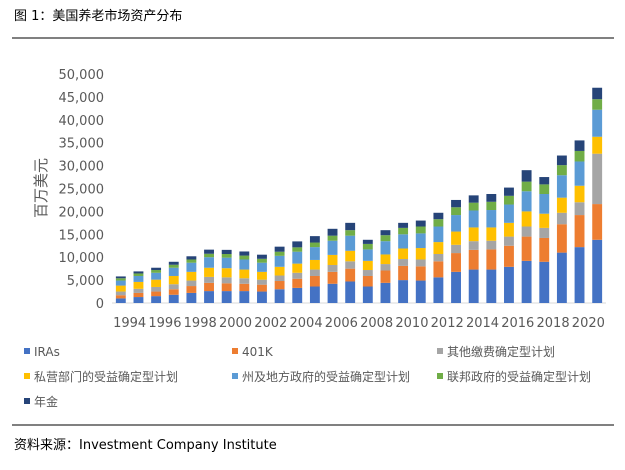  I want to click on legend-label: IRAs, so click(47, 352).